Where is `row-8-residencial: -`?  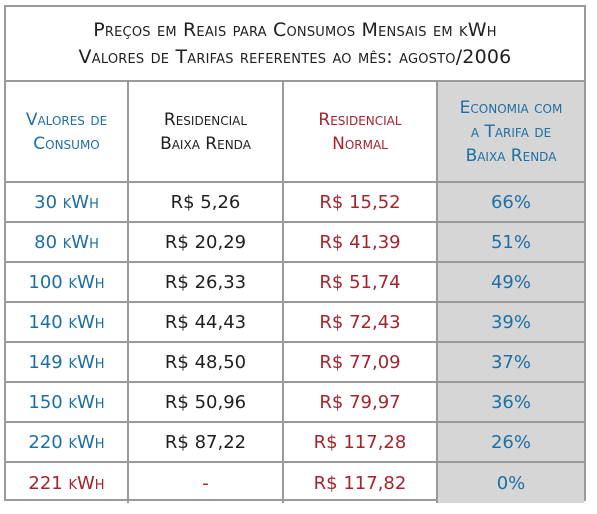 row-8-residencial: - is located at coordinates (206, 483).